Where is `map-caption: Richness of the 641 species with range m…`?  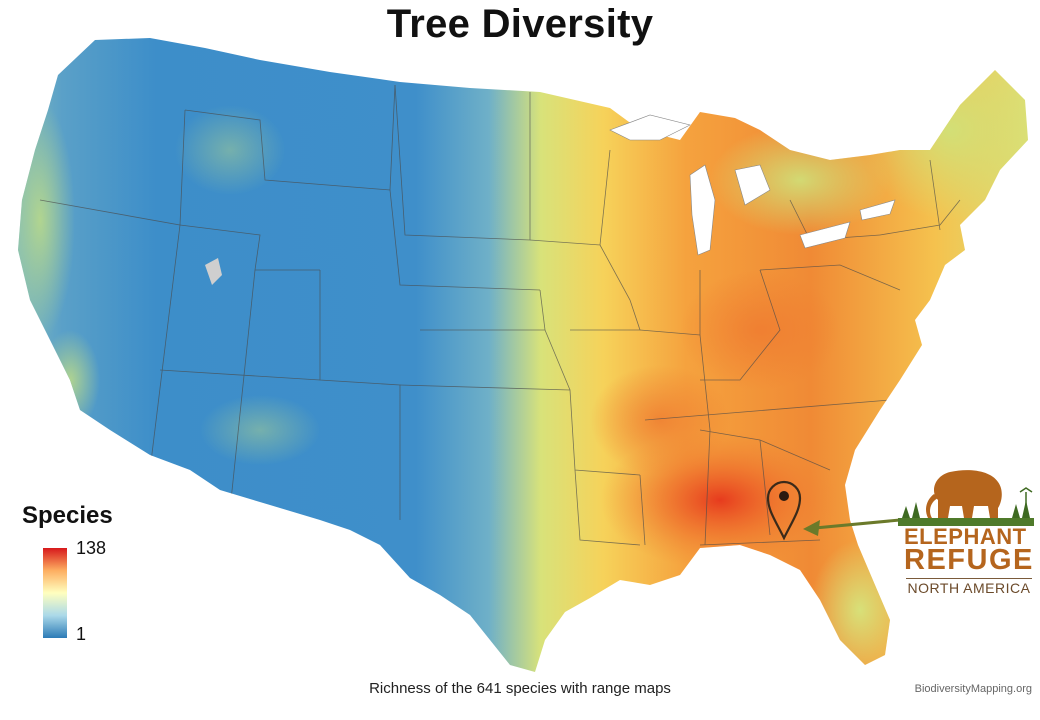
map-caption: Richness of the 641 species with range m… is located at coordinates (520, 688).